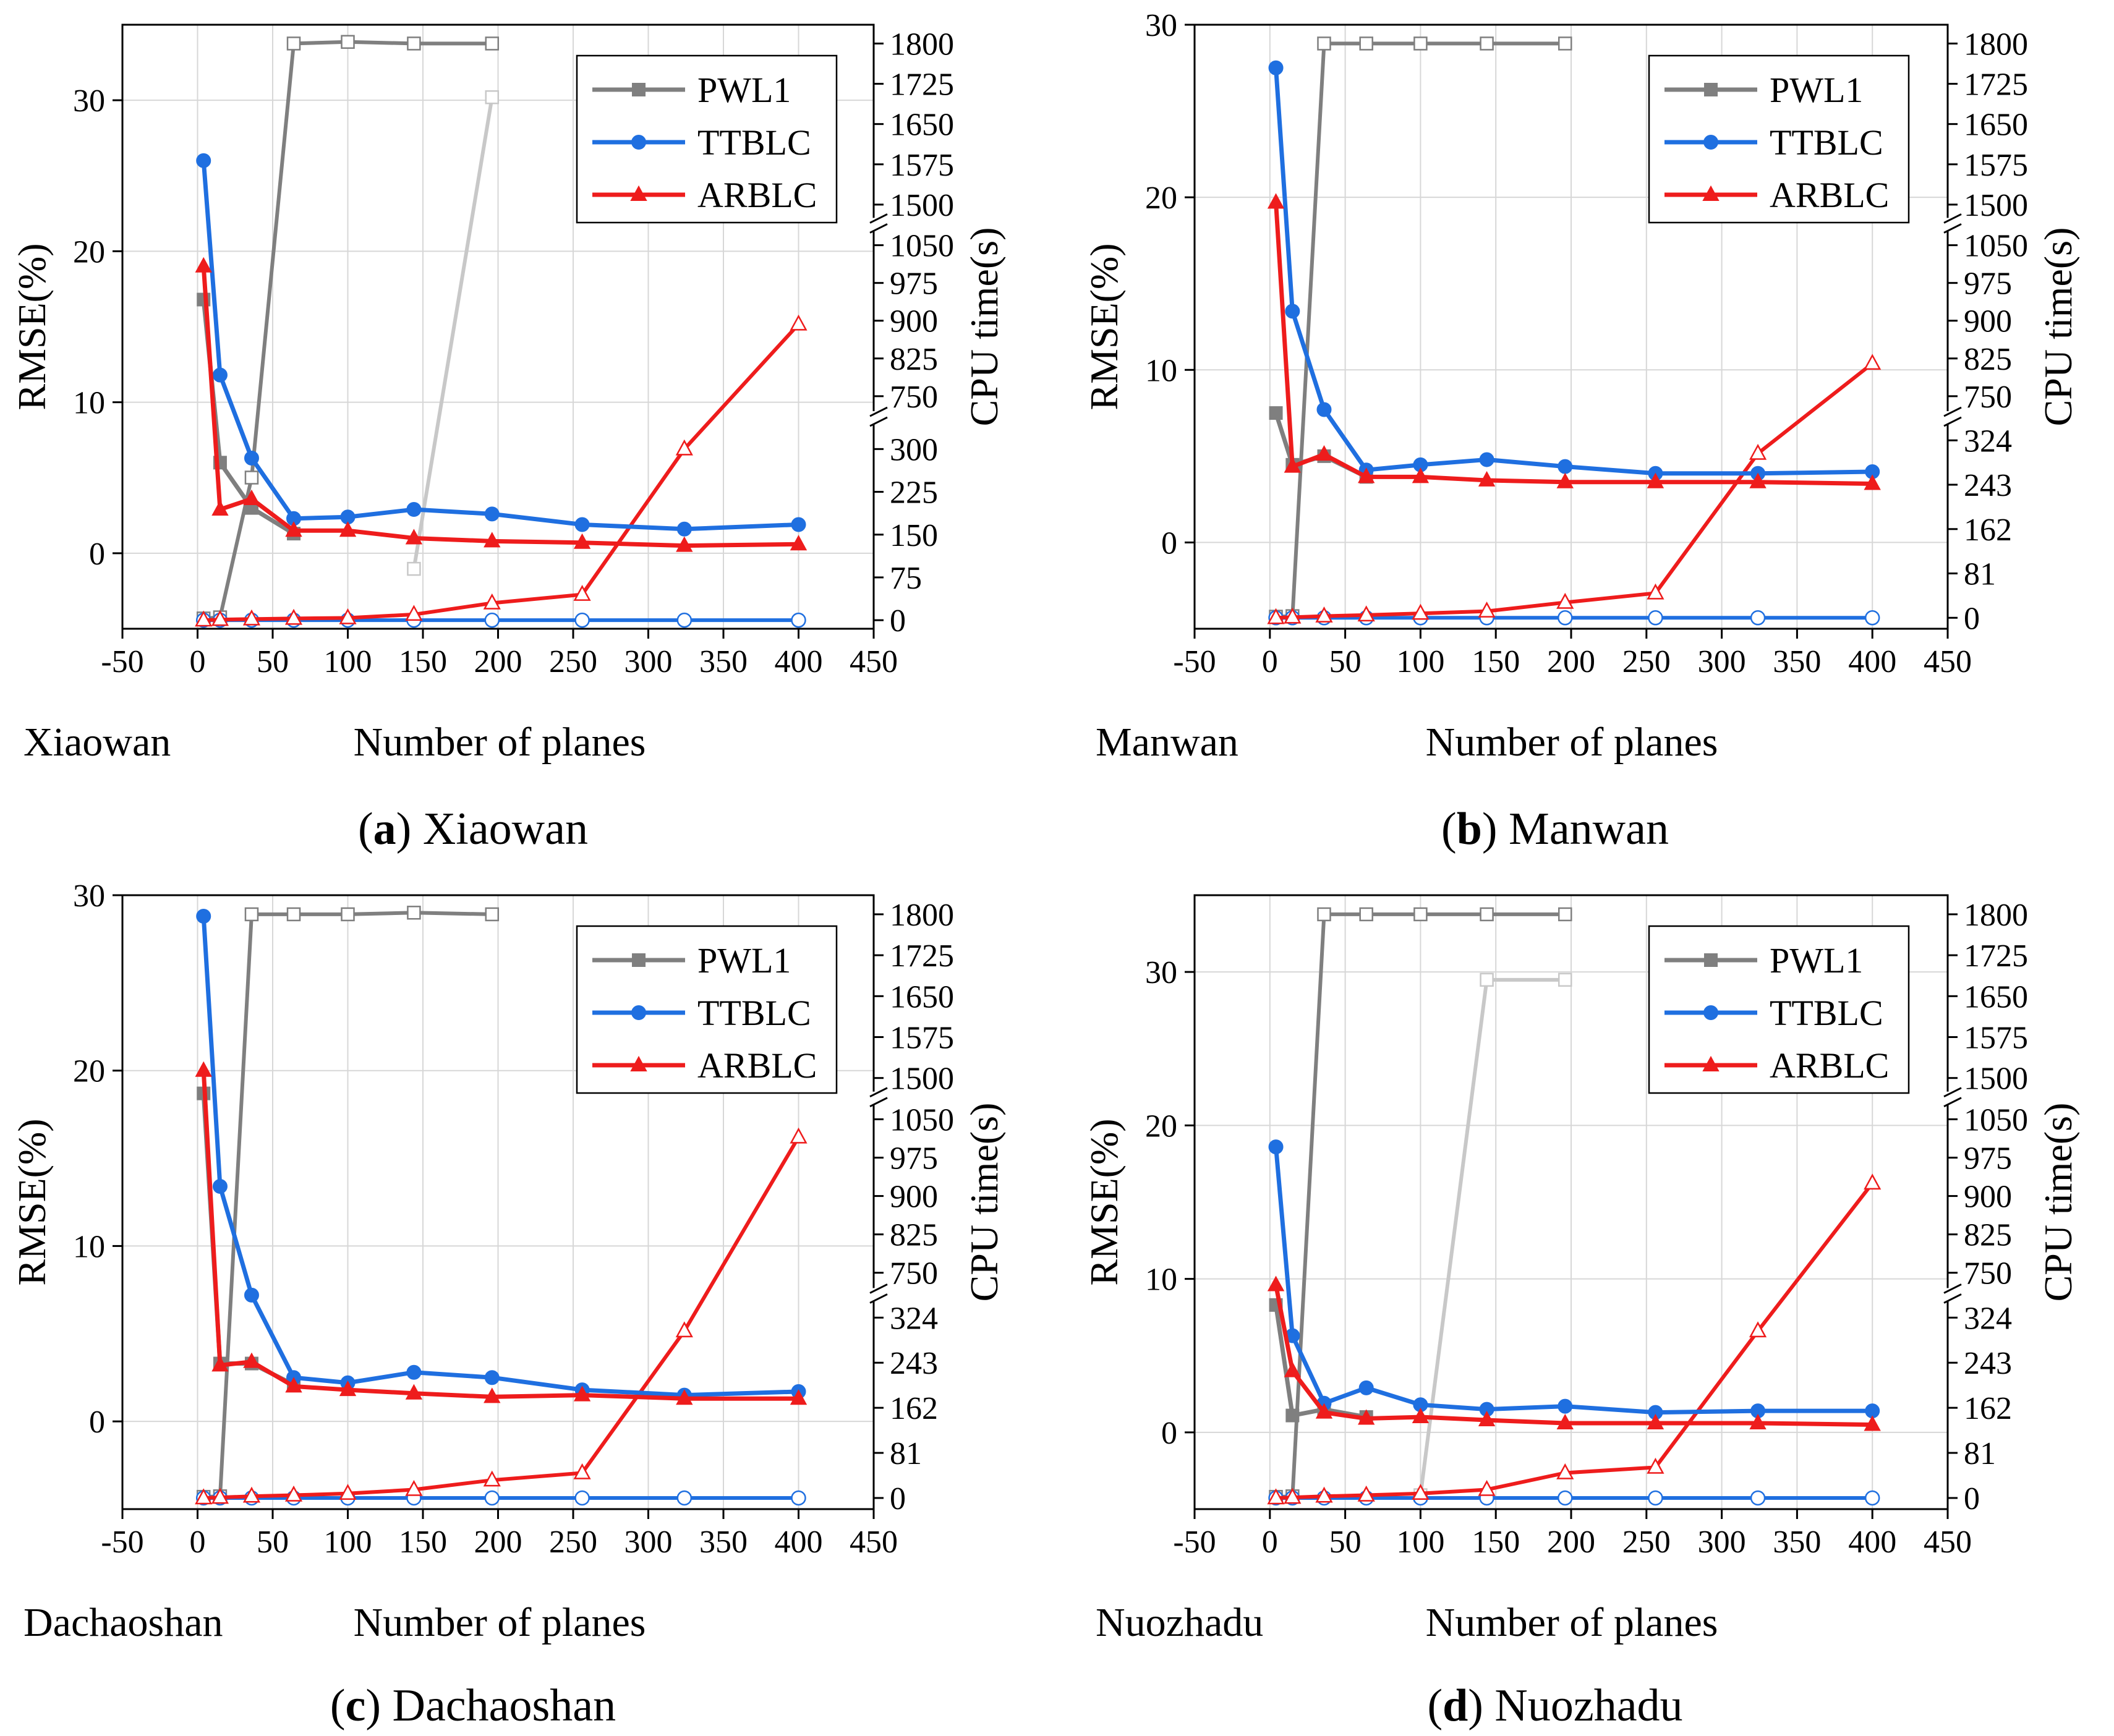 The height and width of the screenshot is (1736, 2114). What do you see at coordinates (501, 331) in the screenshot?
I see `cpu-series` at bounding box center [501, 331].